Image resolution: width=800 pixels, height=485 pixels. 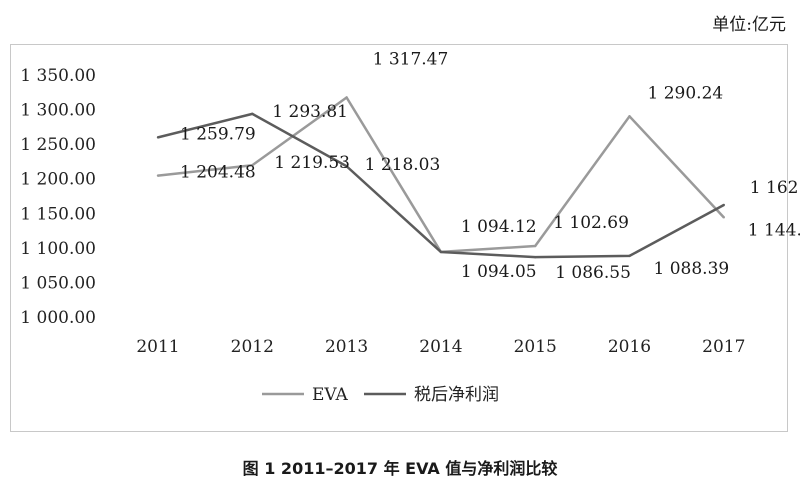 What do you see at coordinates (218, 173) in the screenshot?
I see `data-label-eva: 1 204.48` at bounding box center [218, 173].